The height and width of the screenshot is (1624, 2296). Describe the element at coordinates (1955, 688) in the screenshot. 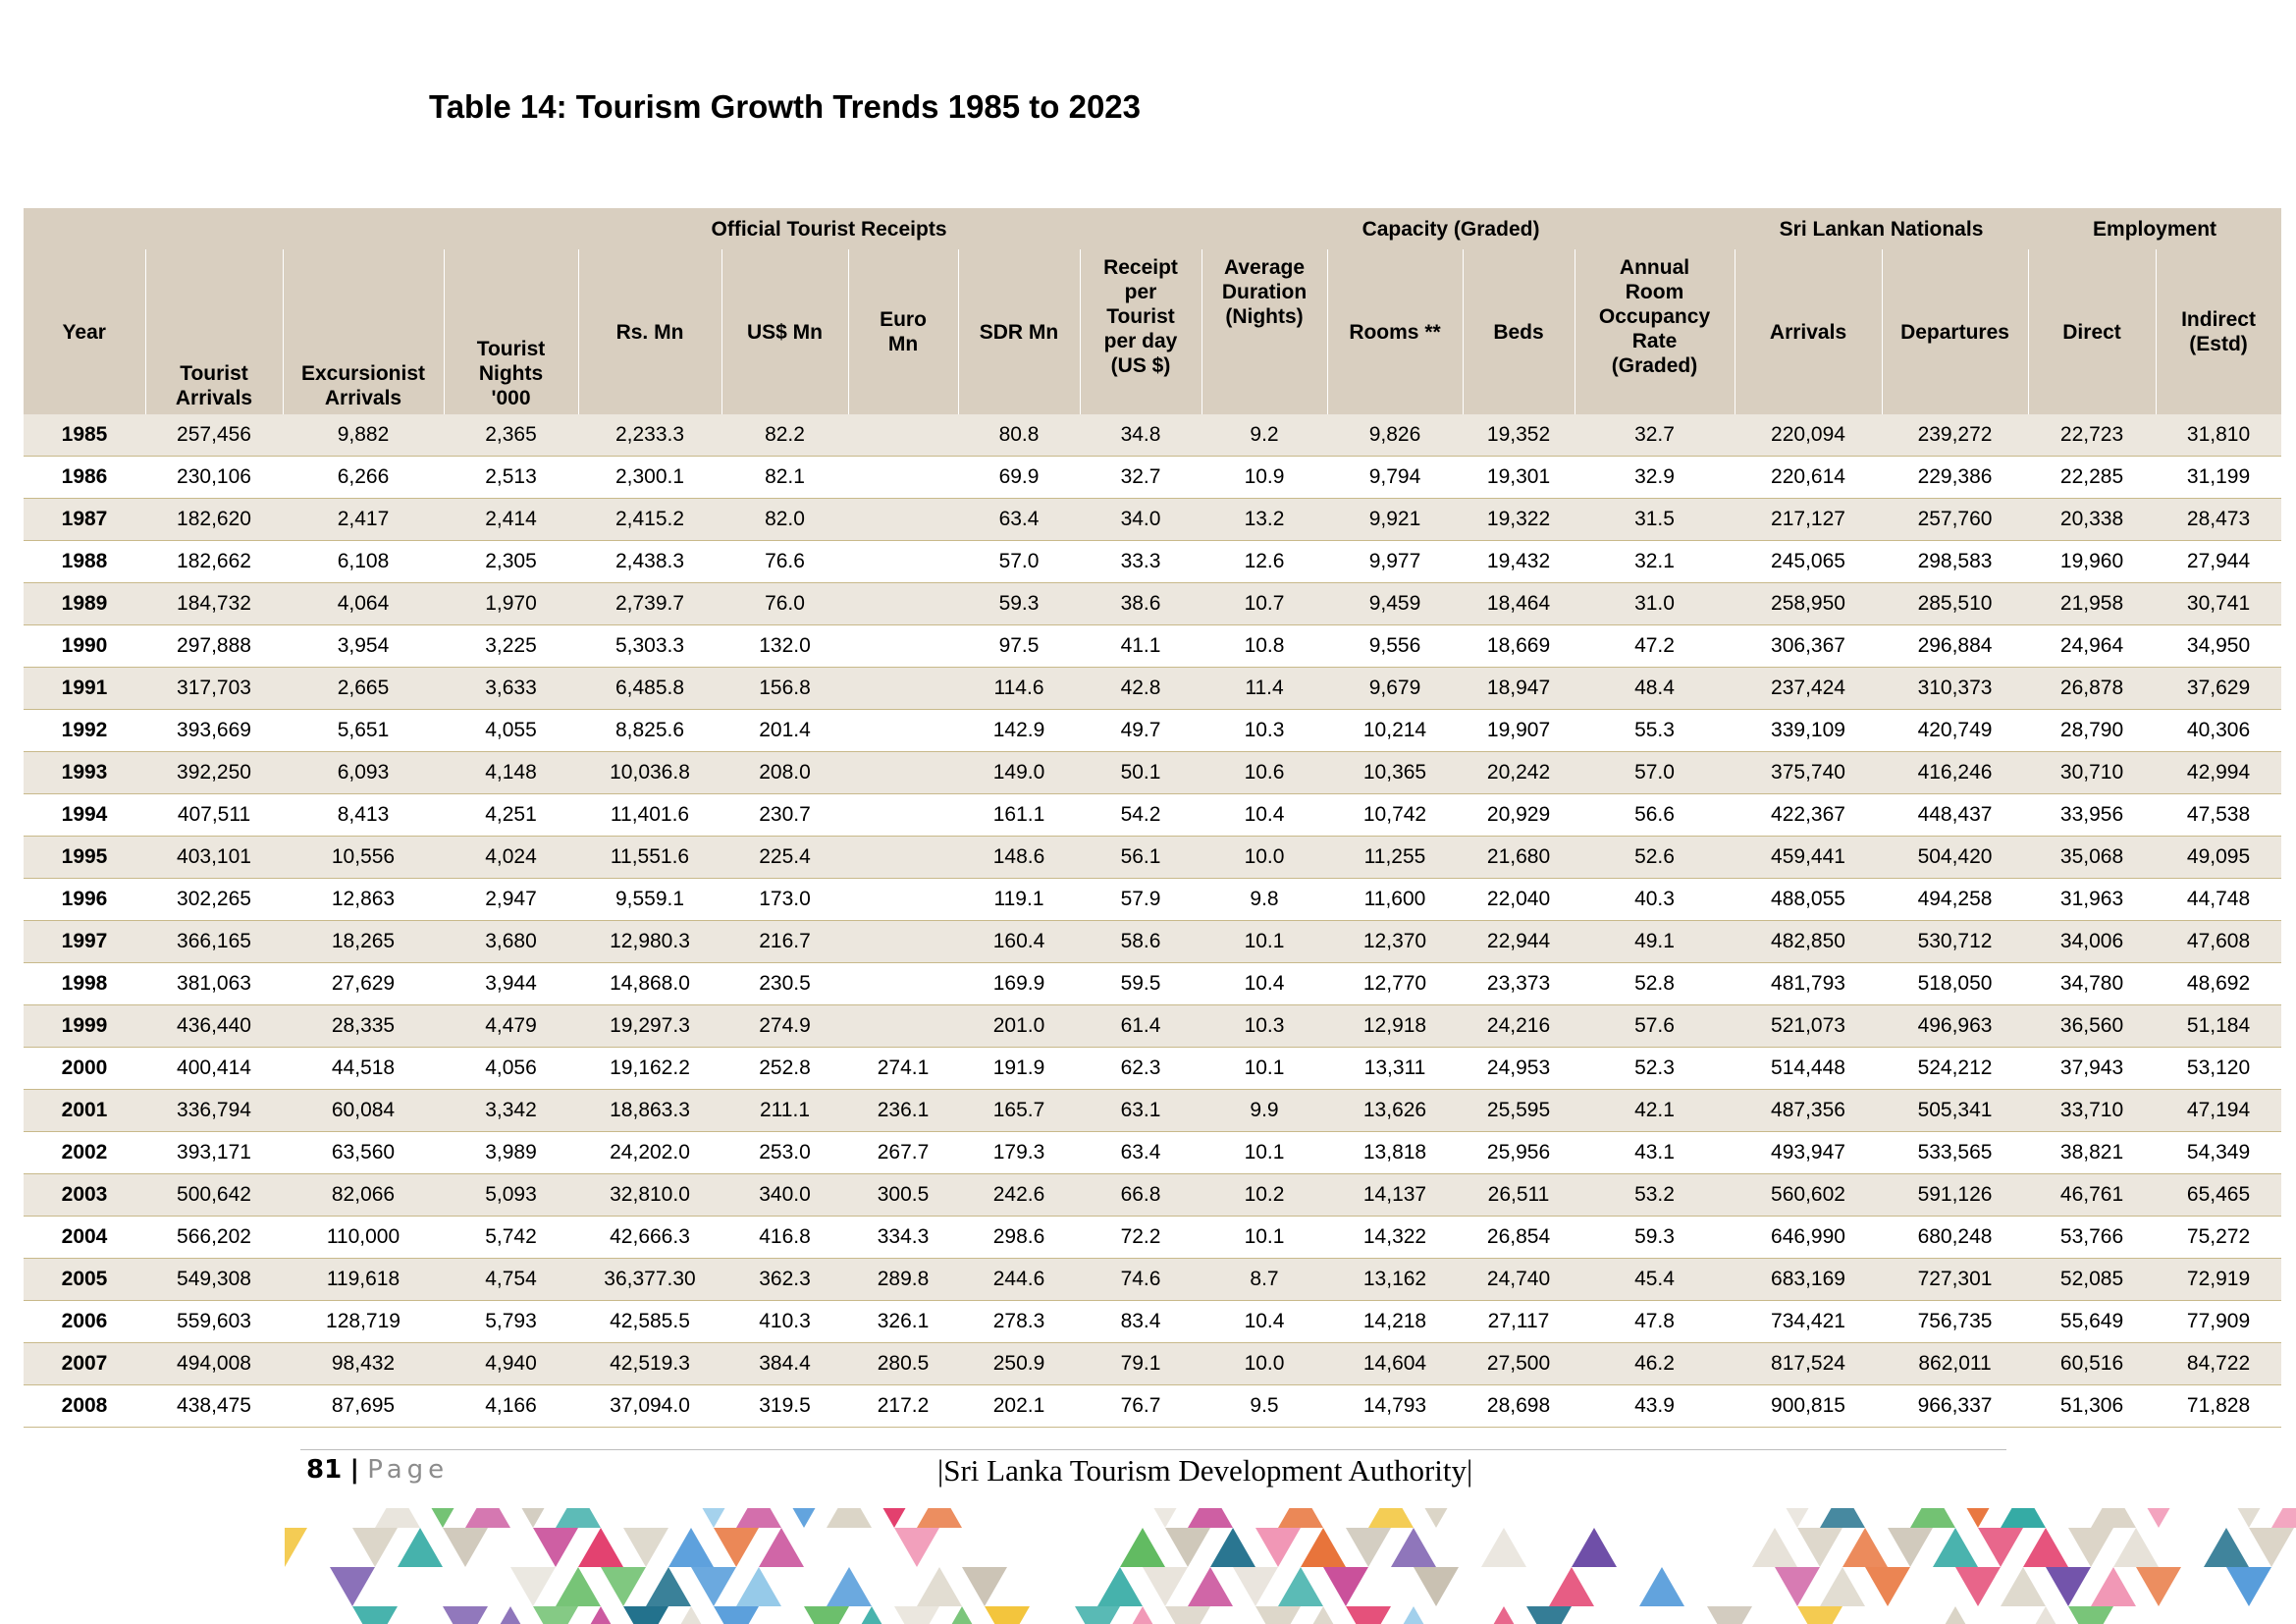

I see `cell-nationals-departures: 310,373` at that location.